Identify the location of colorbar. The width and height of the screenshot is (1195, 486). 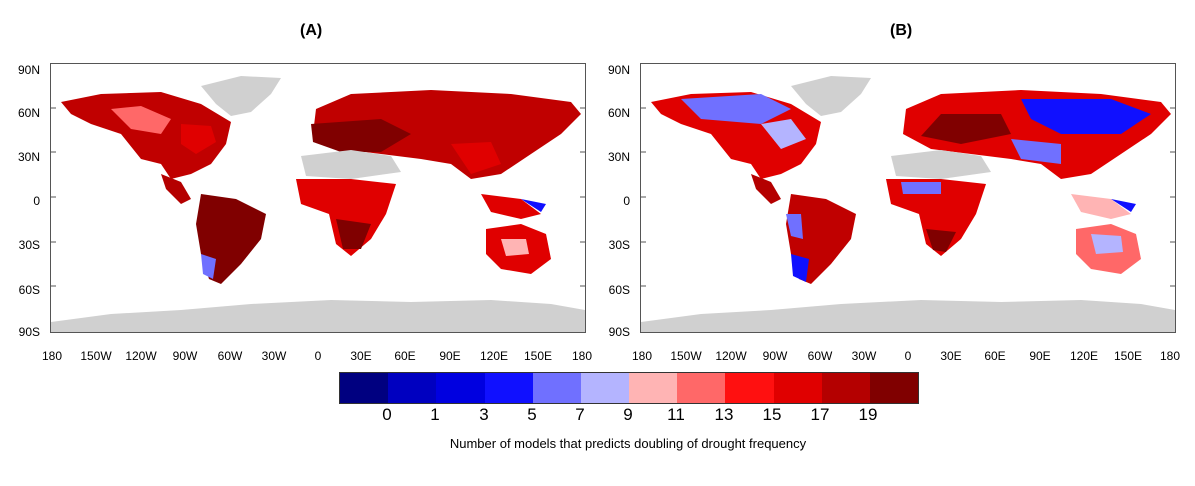
(629, 388).